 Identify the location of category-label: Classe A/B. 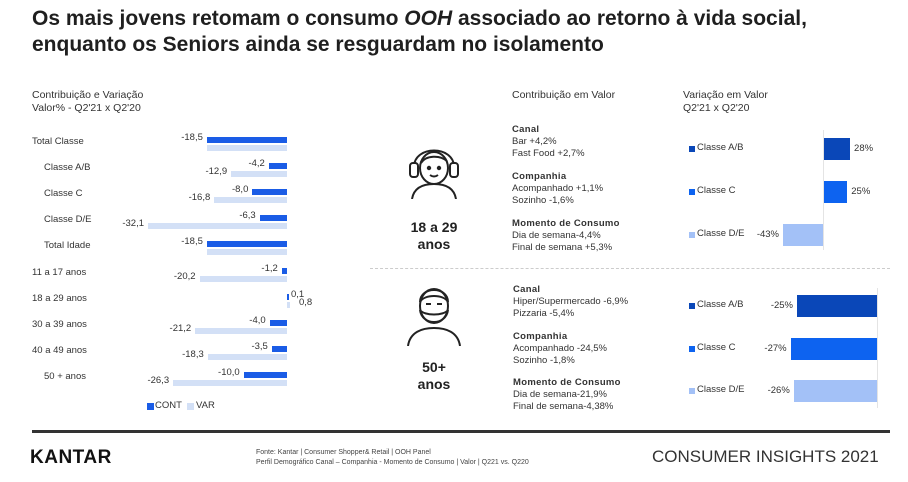
(67, 168).